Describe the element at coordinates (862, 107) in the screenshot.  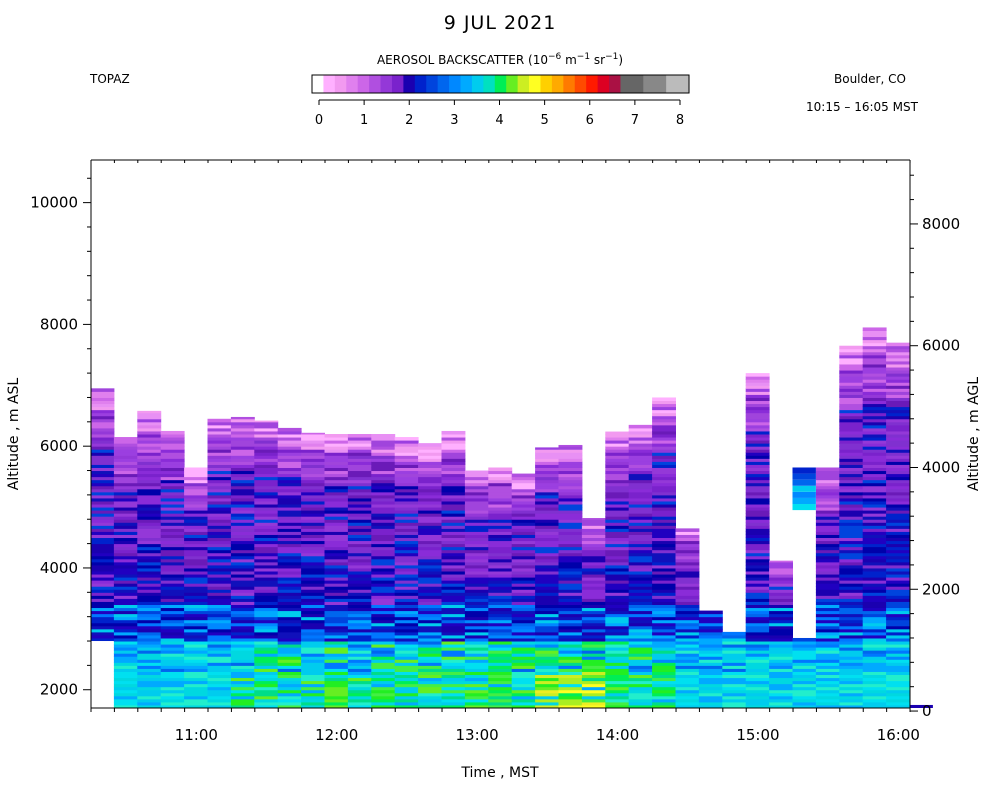
I see `time-range-label: 10:15 – 16:05 MST` at that location.